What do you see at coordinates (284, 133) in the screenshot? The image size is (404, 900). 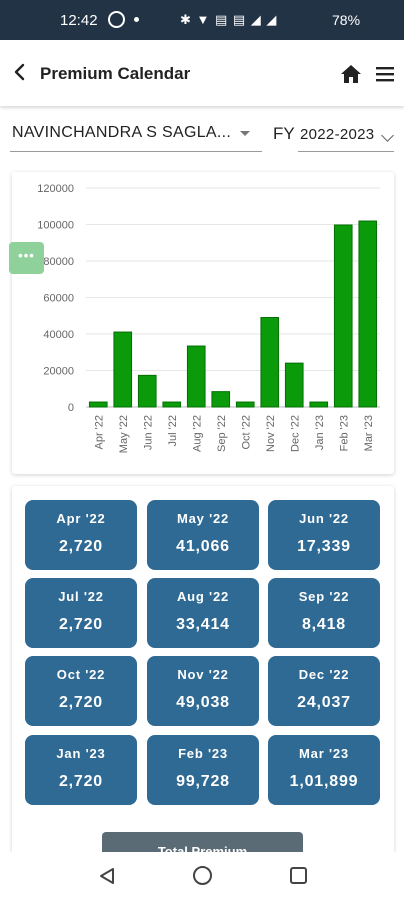 I see `fy-label: FY` at bounding box center [284, 133].